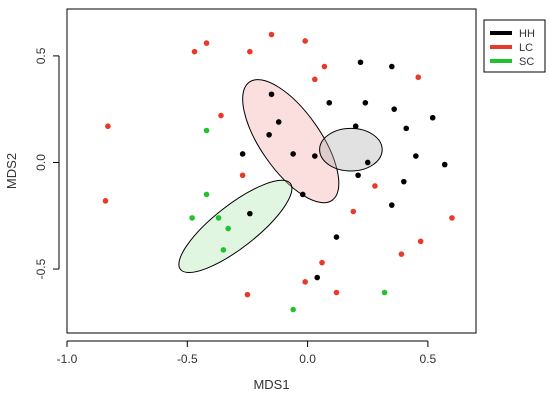 The width and height of the screenshot is (550, 405). I want to click on legend-label-hh: HH, so click(527, 34).